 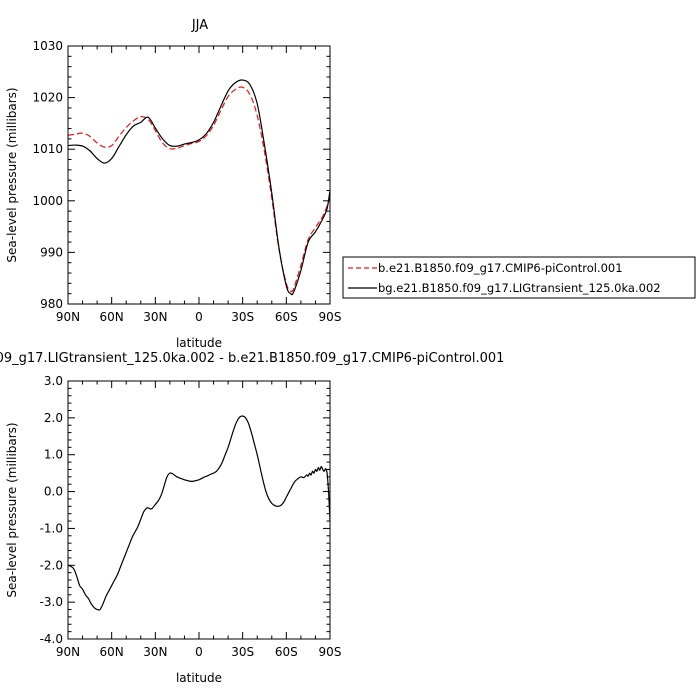 What do you see at coordinates (53, 455) in the screenshot?
I see `bottom-y-tick-label: 1.0` at bounding box center [53, 455].